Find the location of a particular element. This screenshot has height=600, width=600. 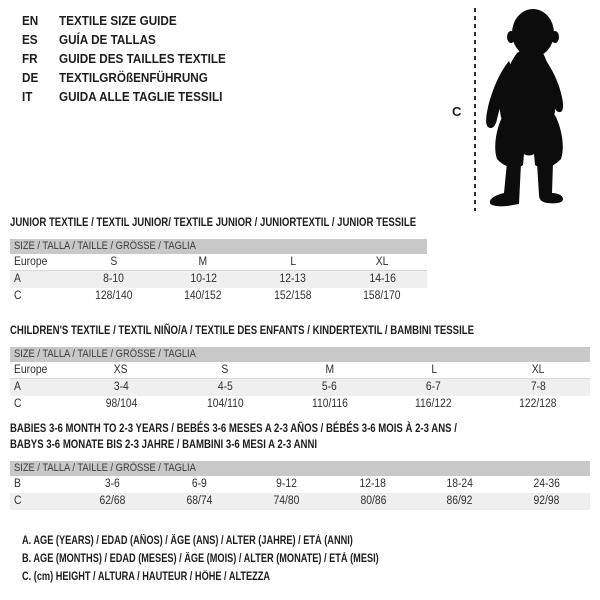

row-value: M is located at coordinates (204, 262).